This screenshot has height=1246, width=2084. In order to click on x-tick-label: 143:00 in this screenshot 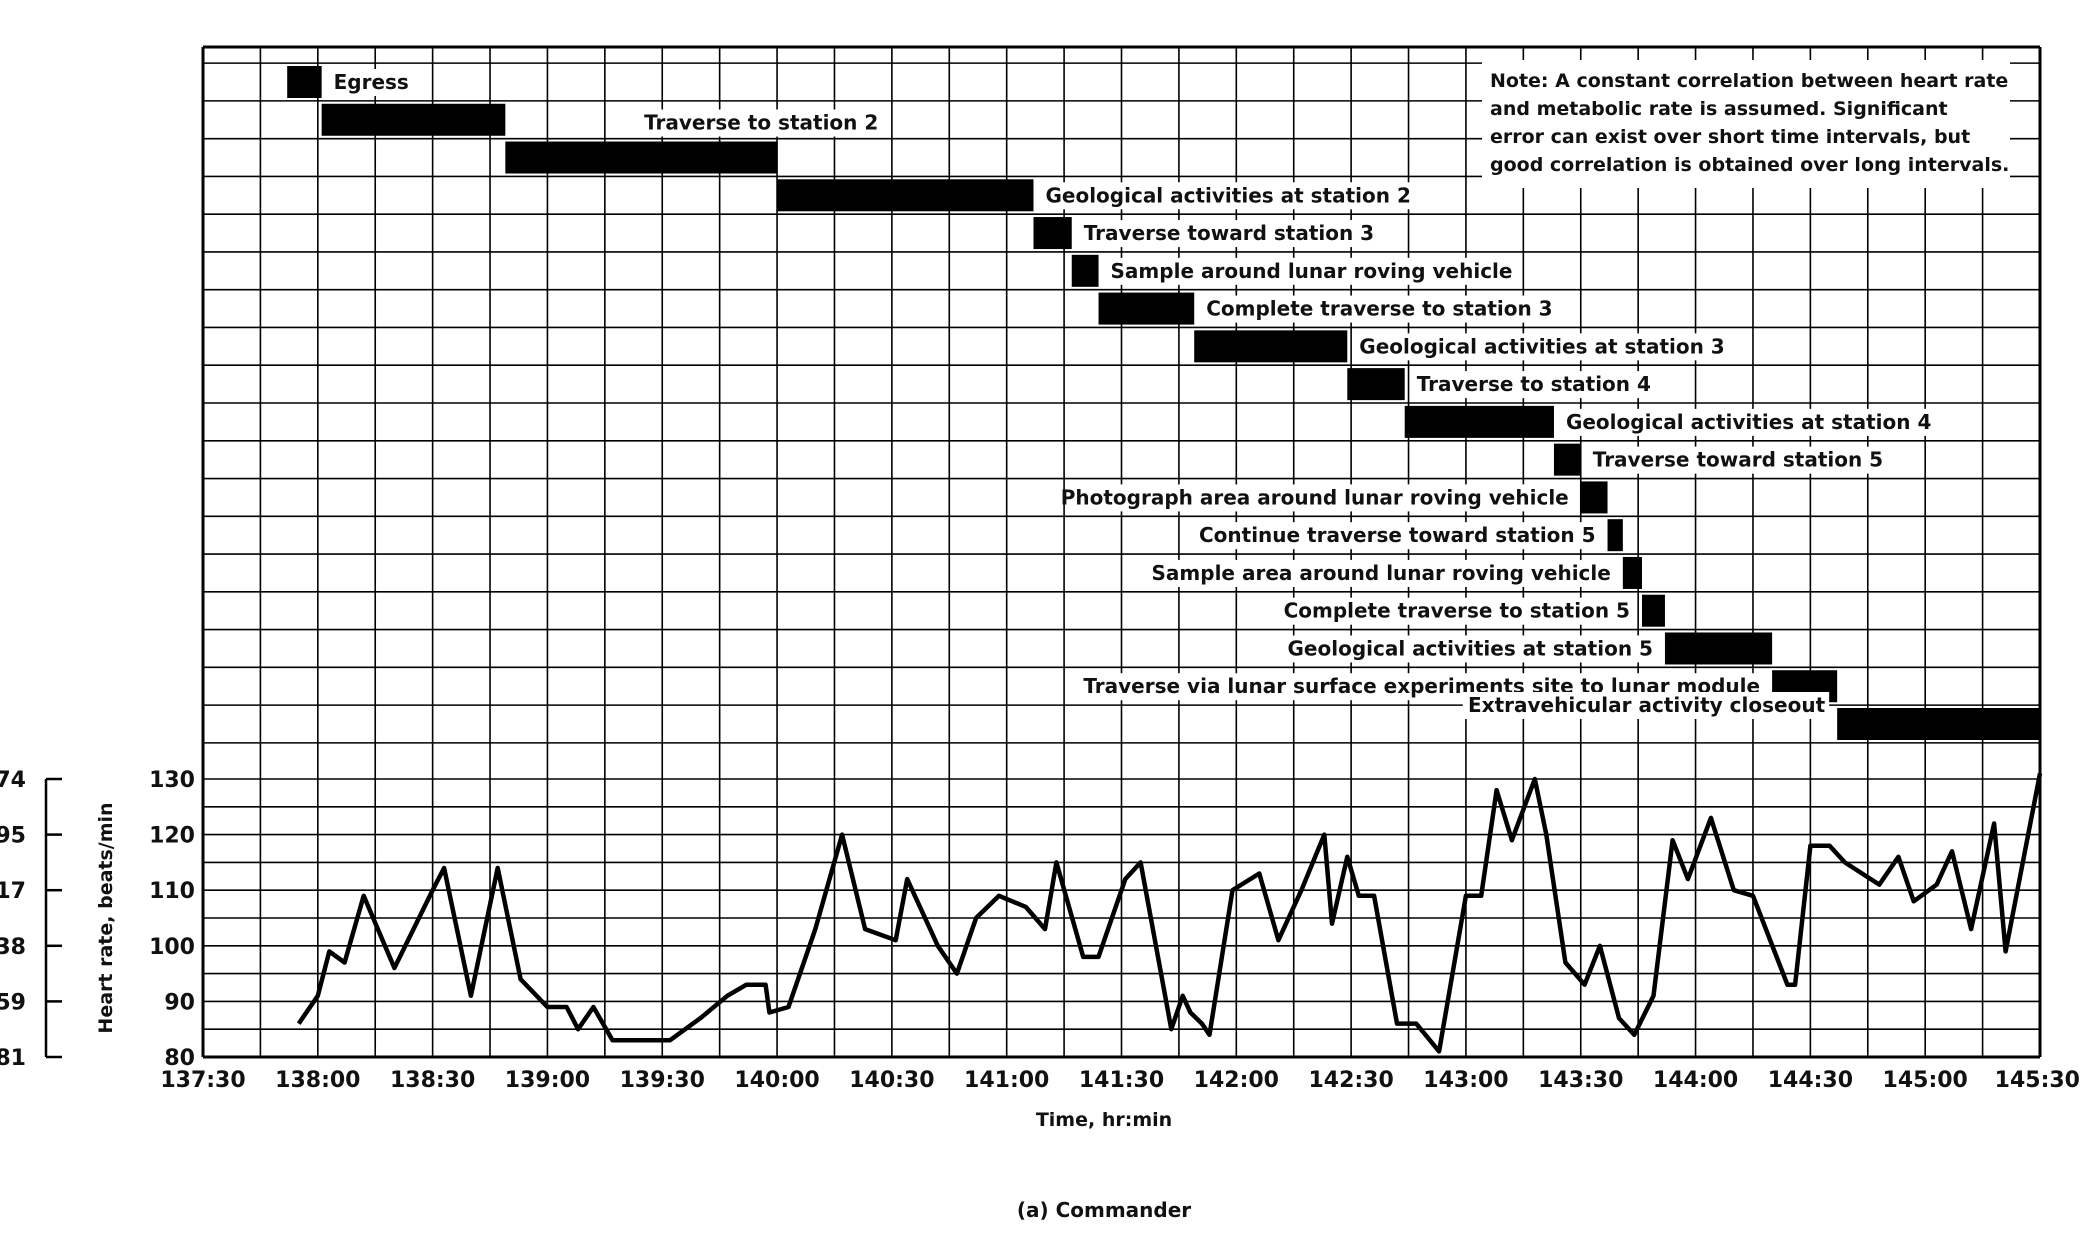, I will do `click(1465, 1080)`.